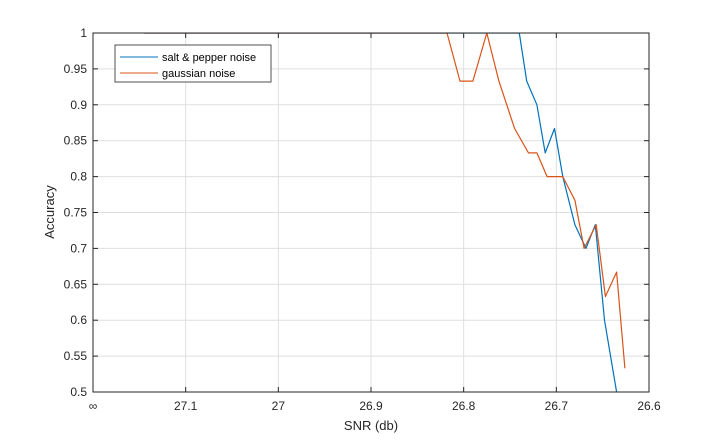  Describe the element at coordinates (76, 356) in the screenshot. I see `y-tick-label: 0.55` at that location.